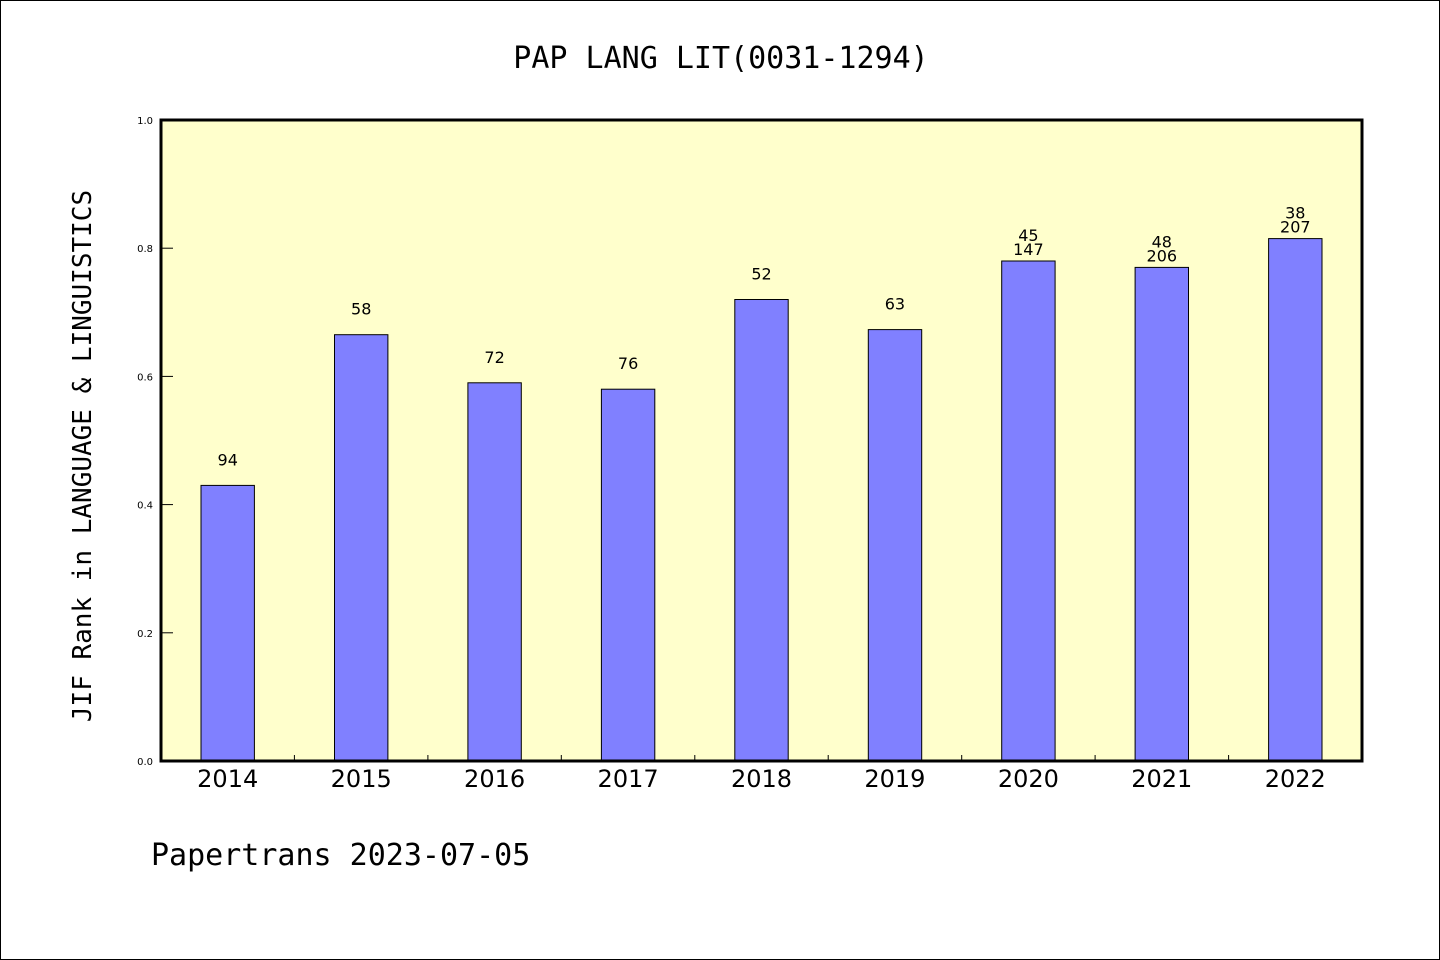  I want to click on data-label-2020-1: 45, so click(1028, 235).